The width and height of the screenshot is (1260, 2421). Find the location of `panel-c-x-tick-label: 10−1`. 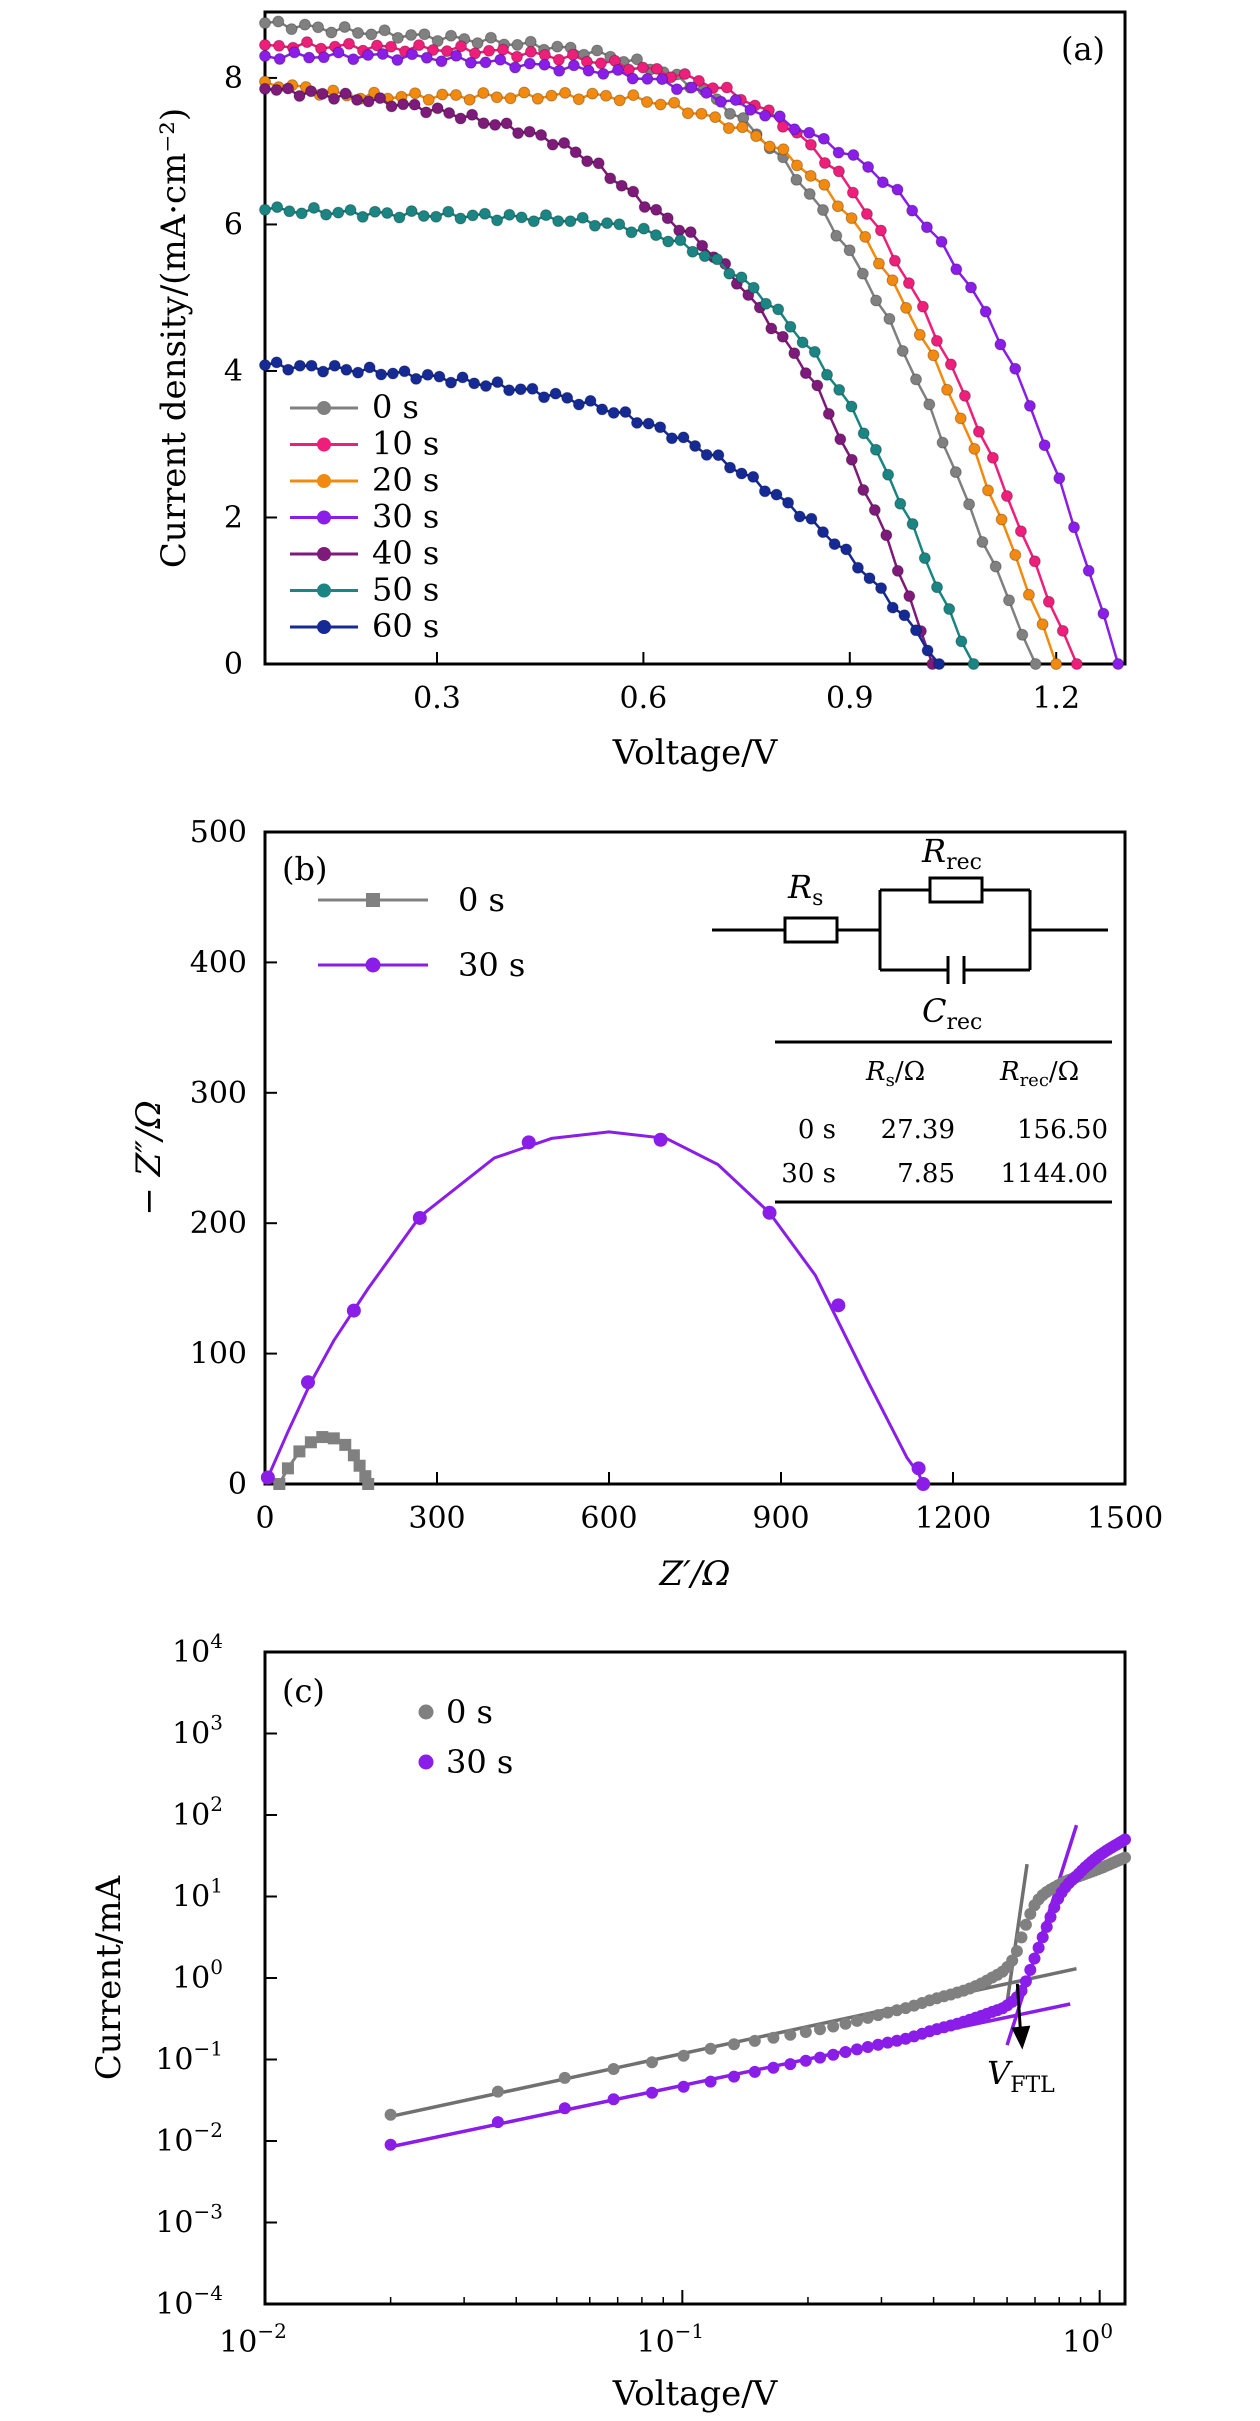

panel-c-x-tick-label: 10−1 is located at coordinates (670, 2339).